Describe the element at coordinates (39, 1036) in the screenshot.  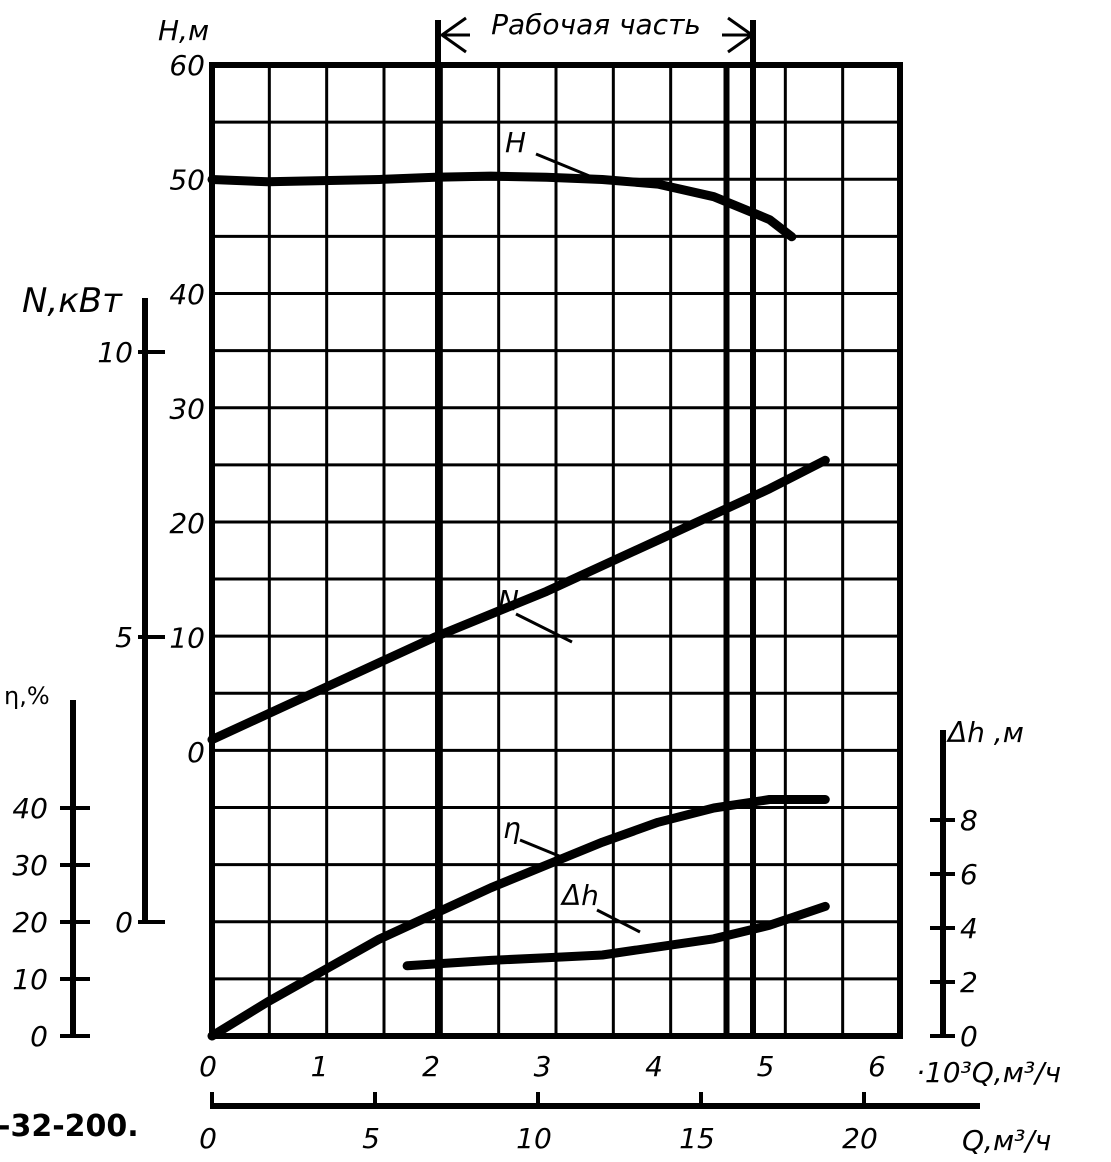
I see `eta-axis-tick-label: 0` at that location.